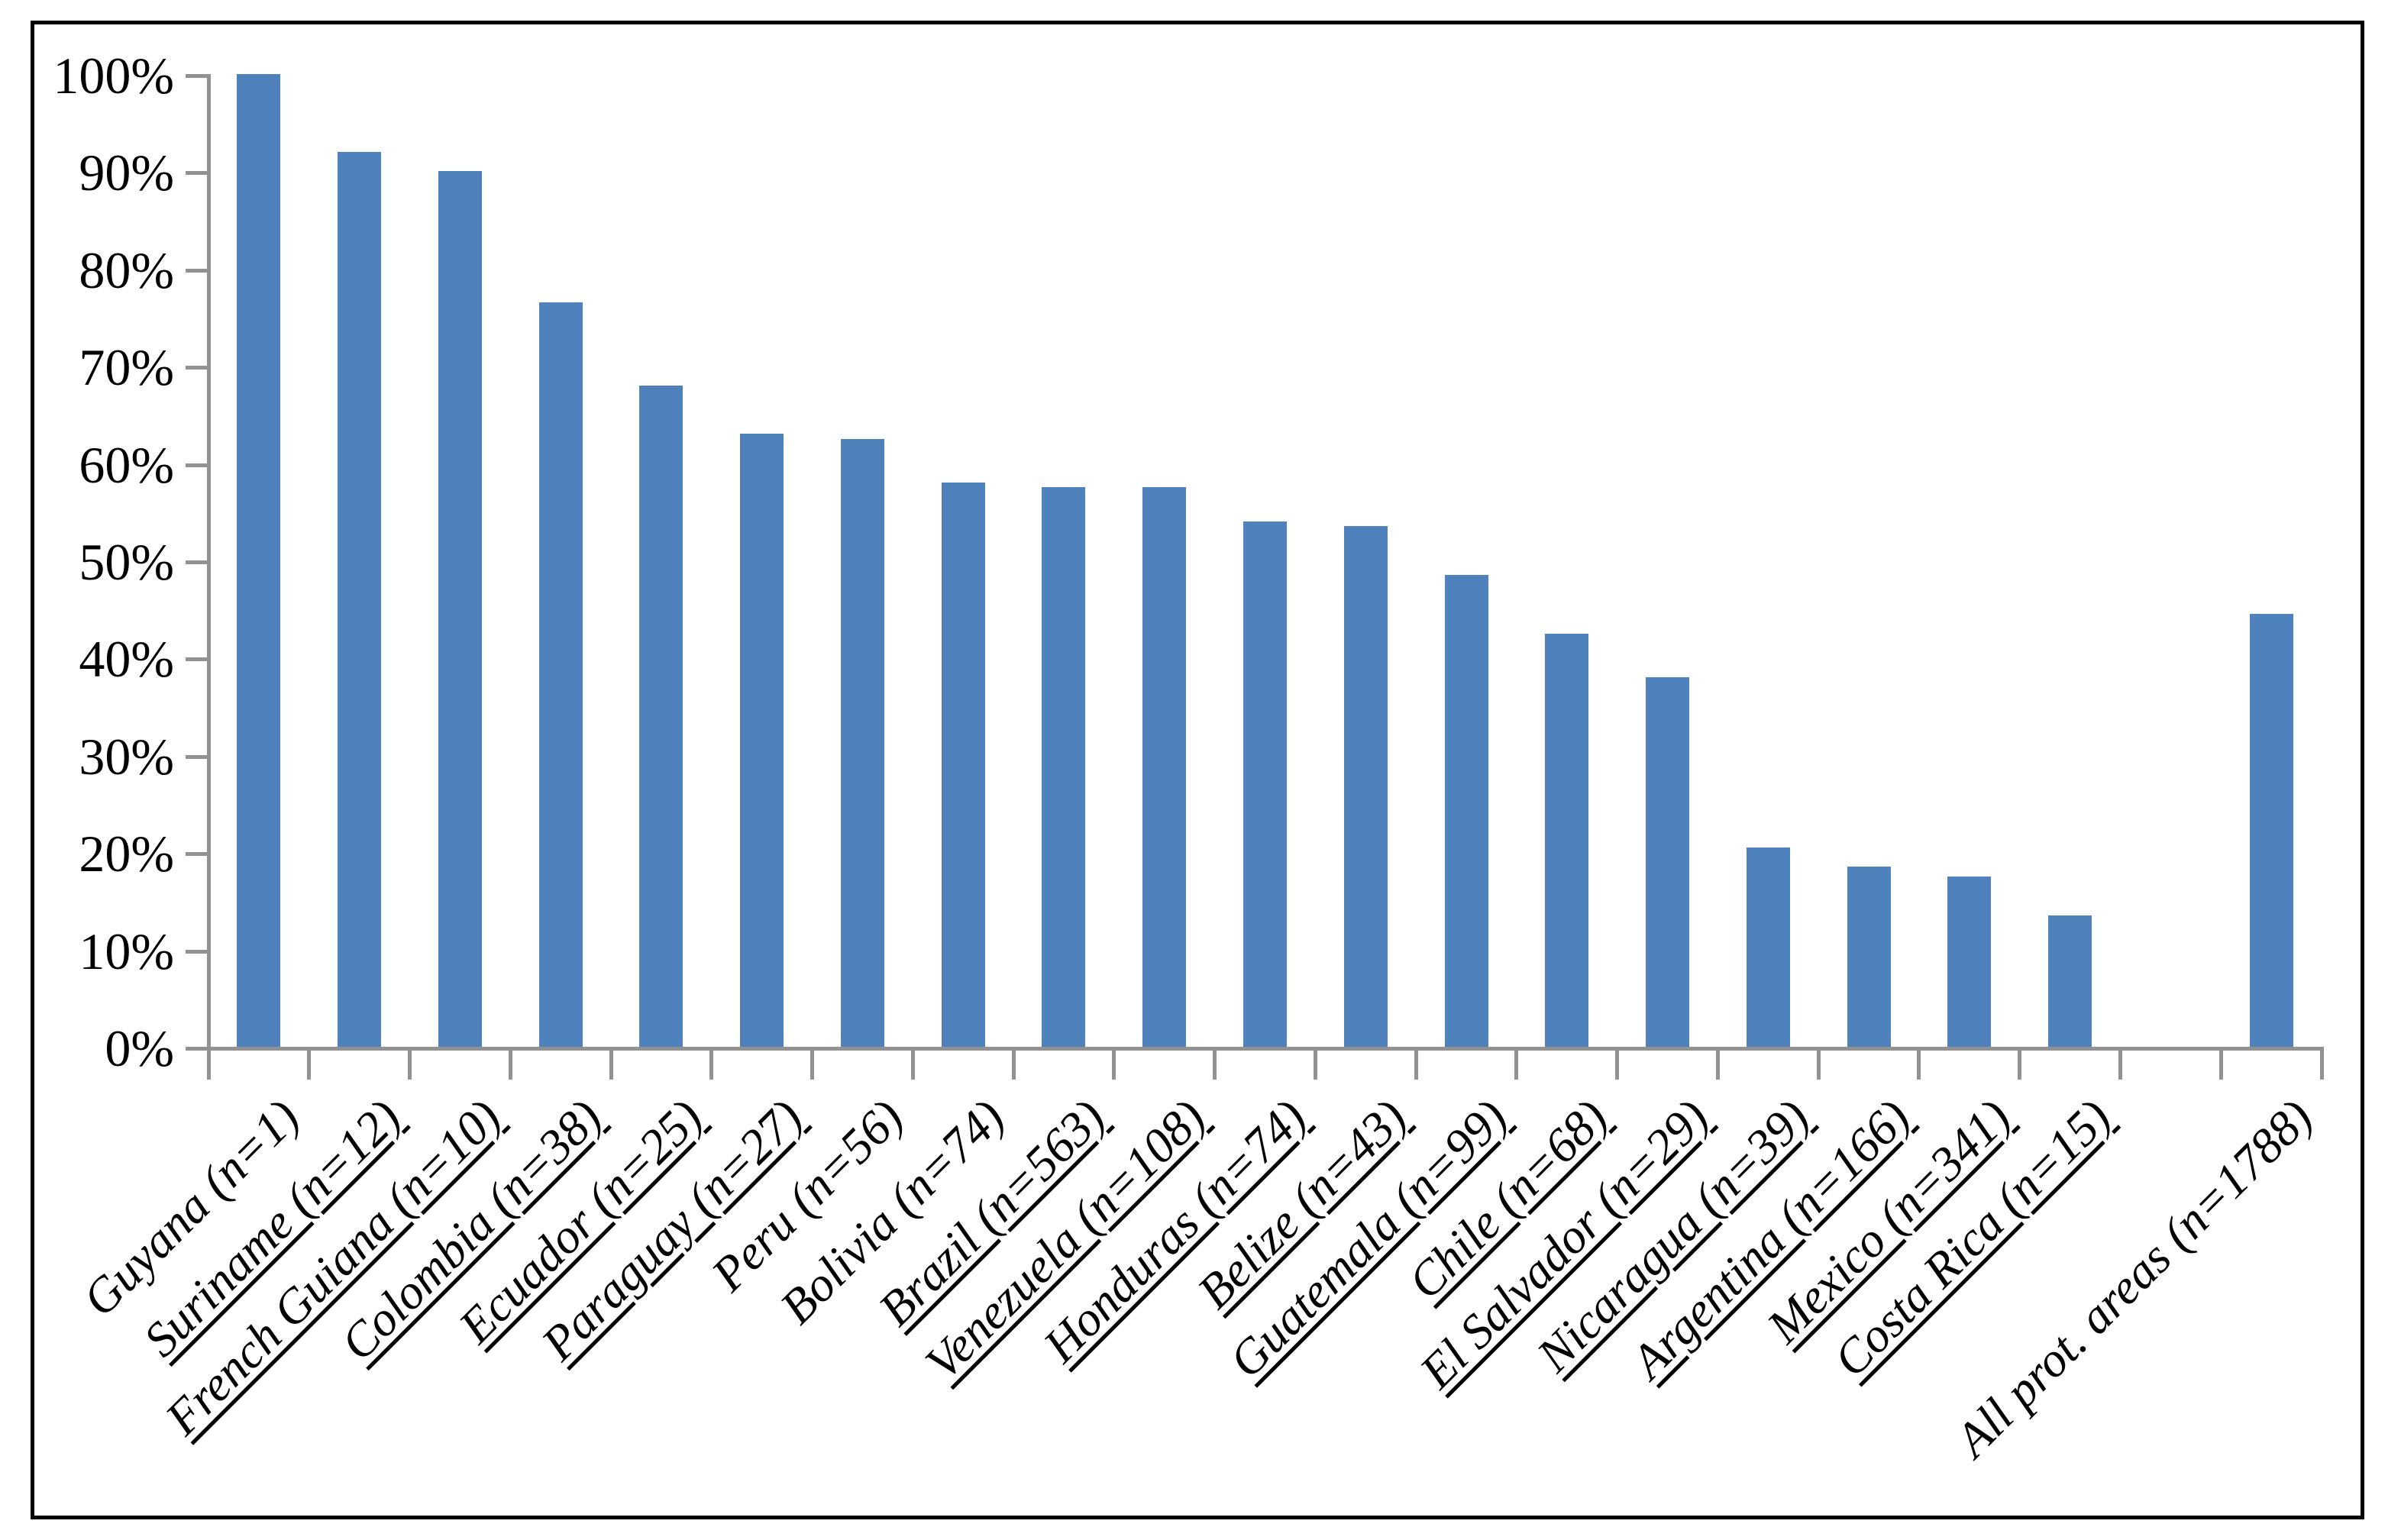 Image resolution: width=2401 pixels, height=1540 pixels. What do you see at coordinates (126, 367) in the screenshot?
I see `y-axis-label: 70%` at bounding box center [126, 367].